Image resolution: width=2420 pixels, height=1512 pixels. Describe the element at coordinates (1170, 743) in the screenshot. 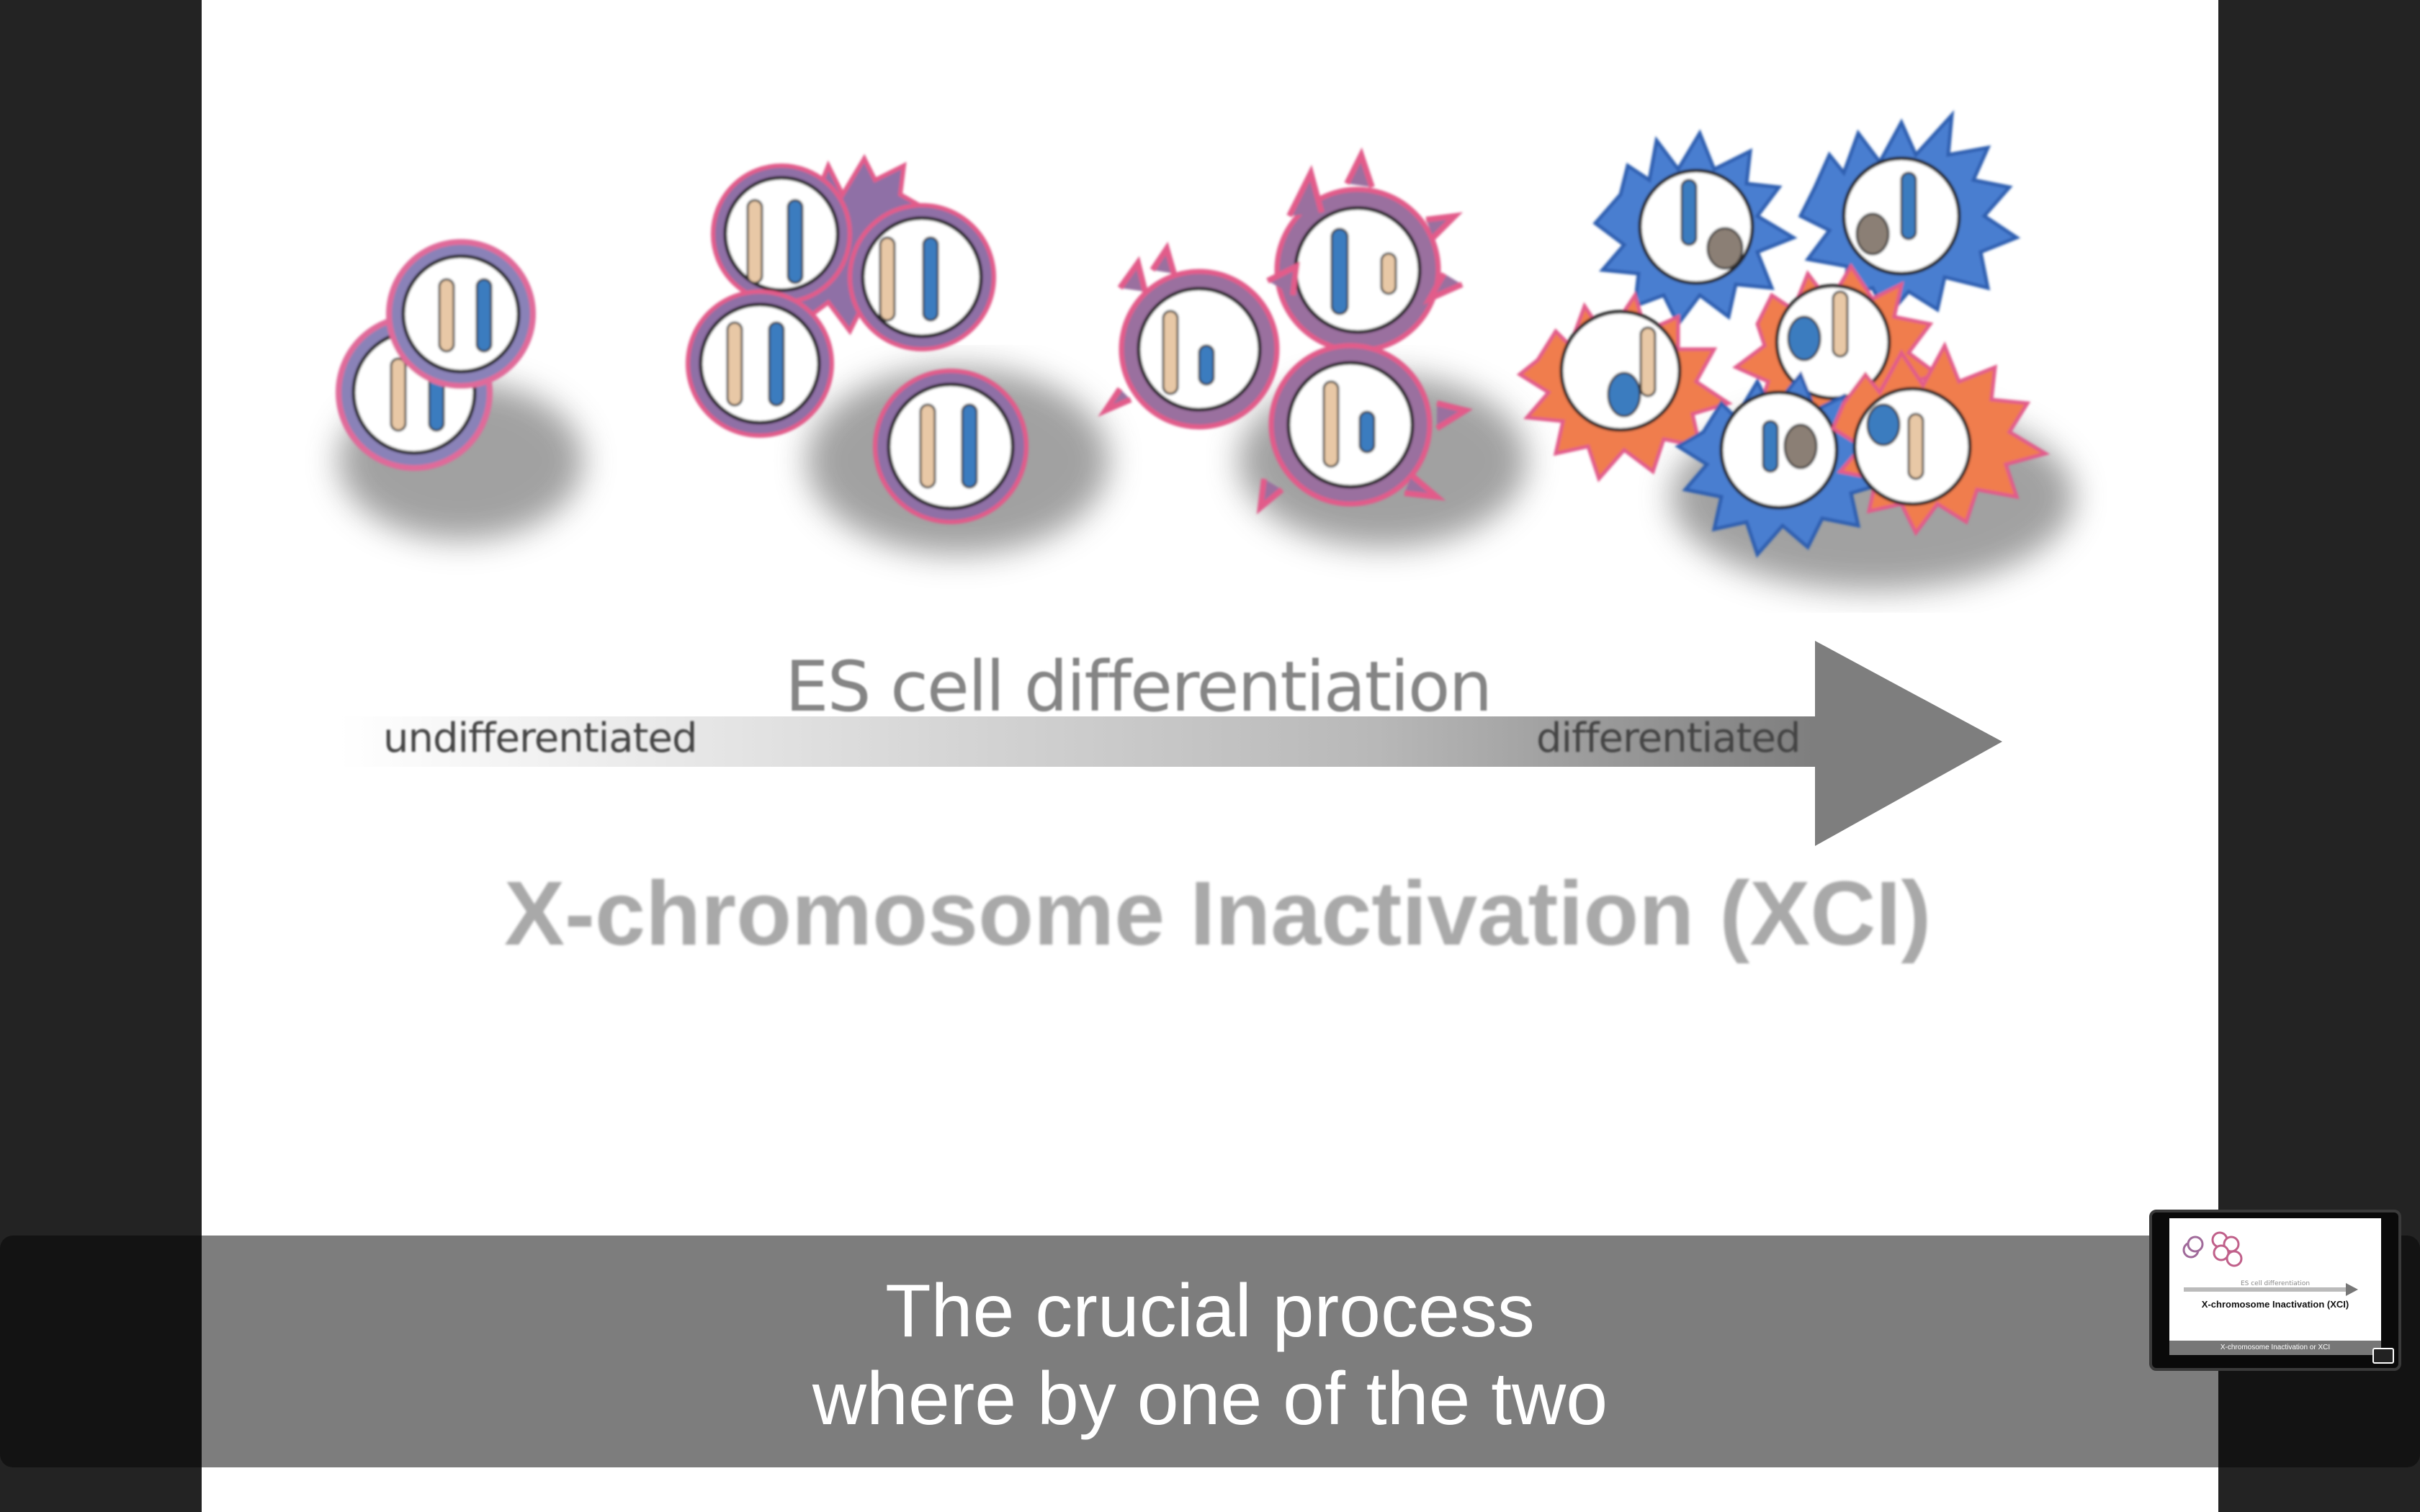

I see `differentiation-arrow` at that location.